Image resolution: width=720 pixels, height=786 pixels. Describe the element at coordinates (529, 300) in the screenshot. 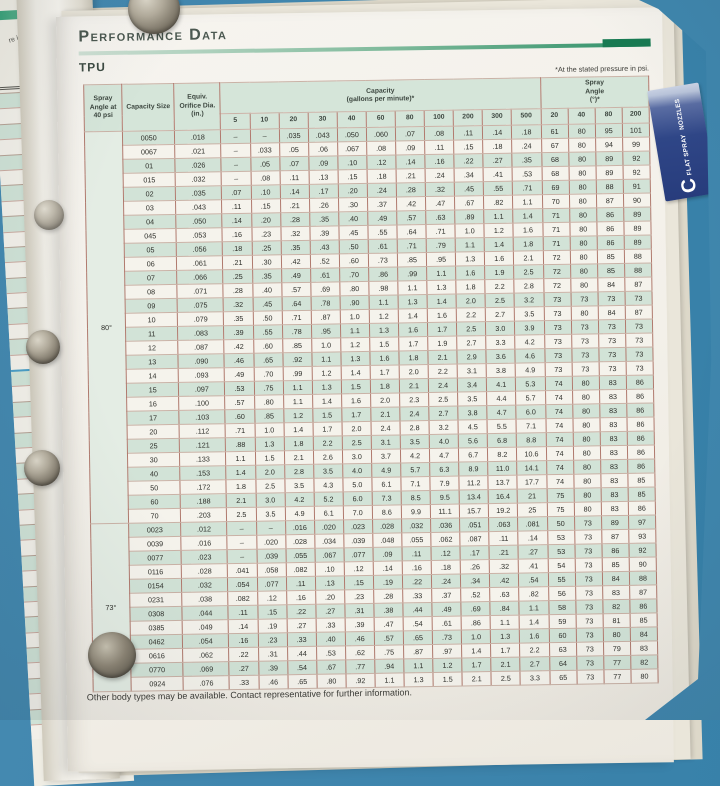

I see `capacity-cell: 3.2` at that location.